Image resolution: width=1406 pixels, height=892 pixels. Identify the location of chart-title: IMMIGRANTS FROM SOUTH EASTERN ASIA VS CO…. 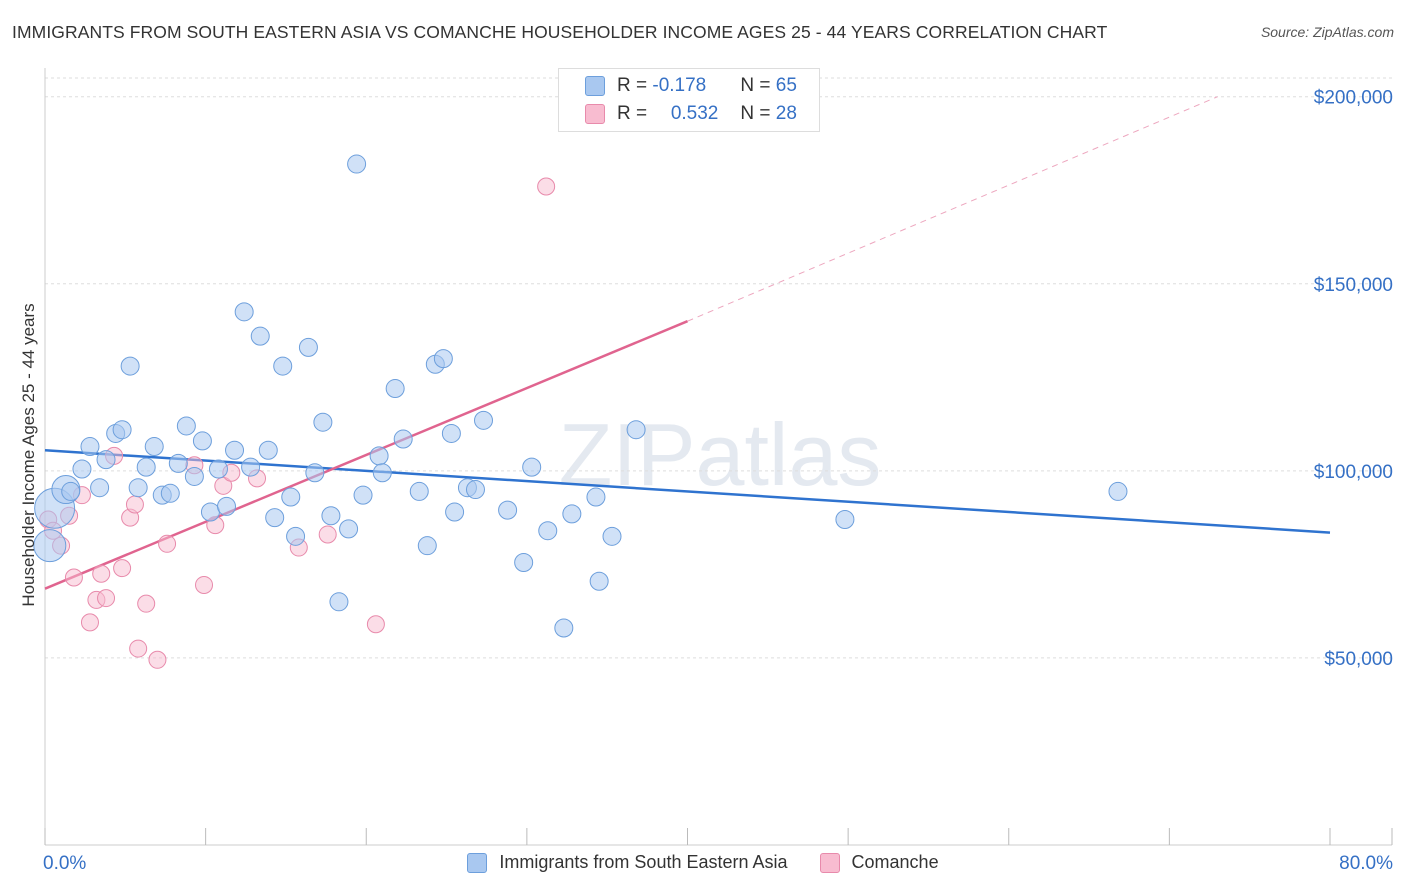
(560, 32).